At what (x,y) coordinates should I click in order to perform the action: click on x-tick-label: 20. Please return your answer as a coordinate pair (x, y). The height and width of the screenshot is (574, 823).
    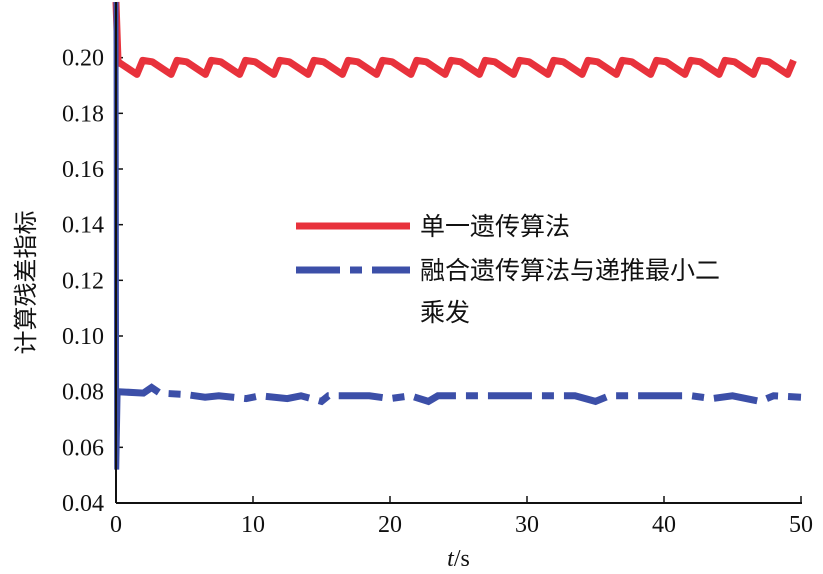
    Looking at the image, I should click on (390, 525).